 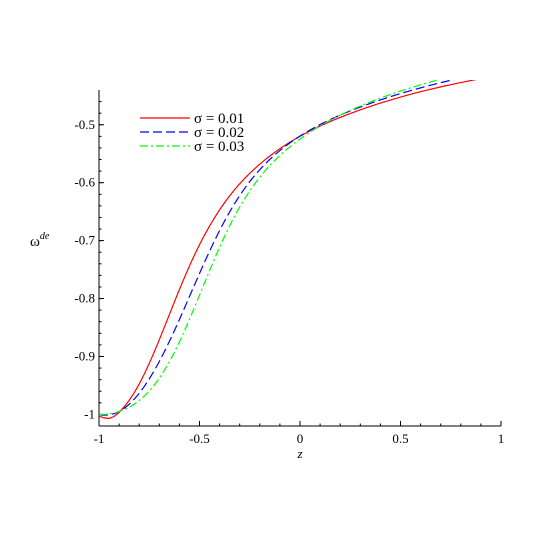 I want to click on x-axis-label: z, so click(x=299, y=453).